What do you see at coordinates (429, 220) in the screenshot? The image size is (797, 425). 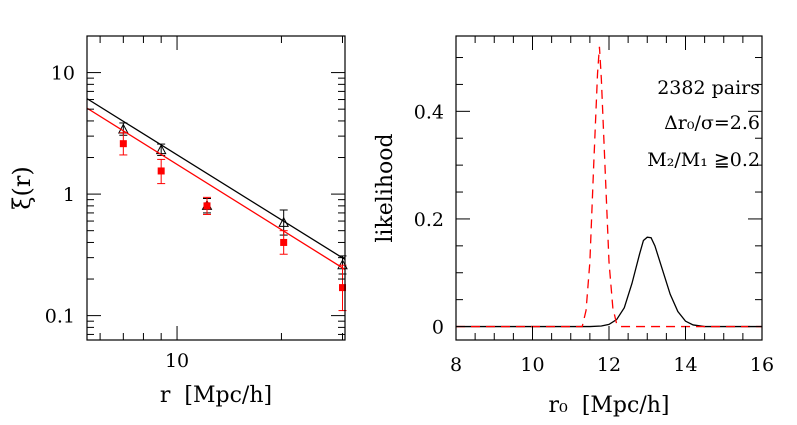 I see `right-y-tick-label: 0.2` at bounding box center [429, 220].